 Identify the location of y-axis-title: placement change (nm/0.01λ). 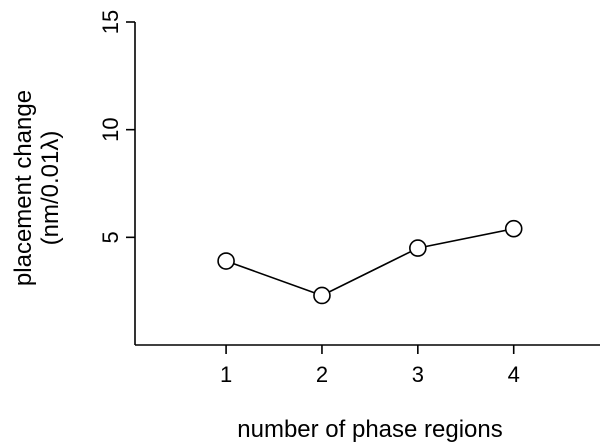
(37, 188).